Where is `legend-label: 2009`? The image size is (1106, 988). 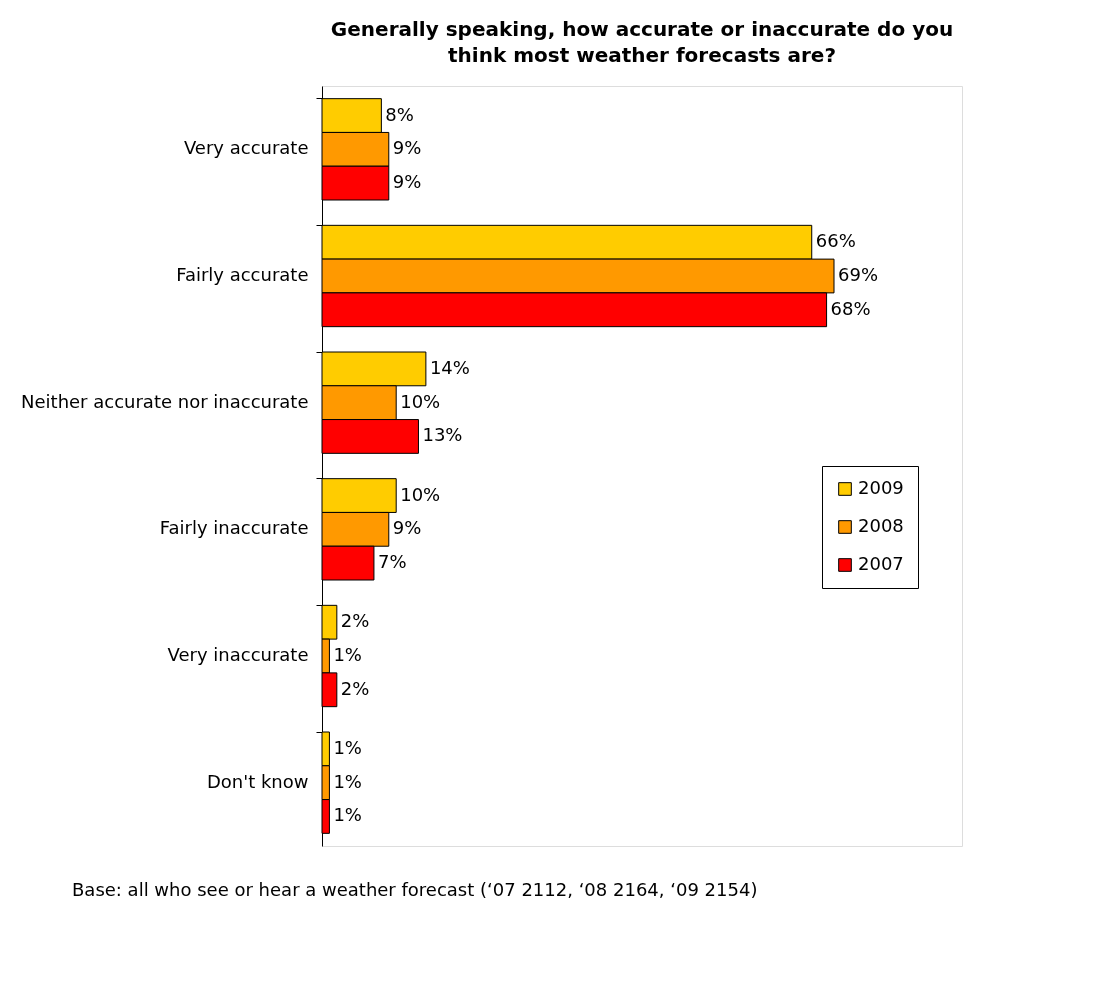 legend-label: 2009 is located at coordinates (881, 487).